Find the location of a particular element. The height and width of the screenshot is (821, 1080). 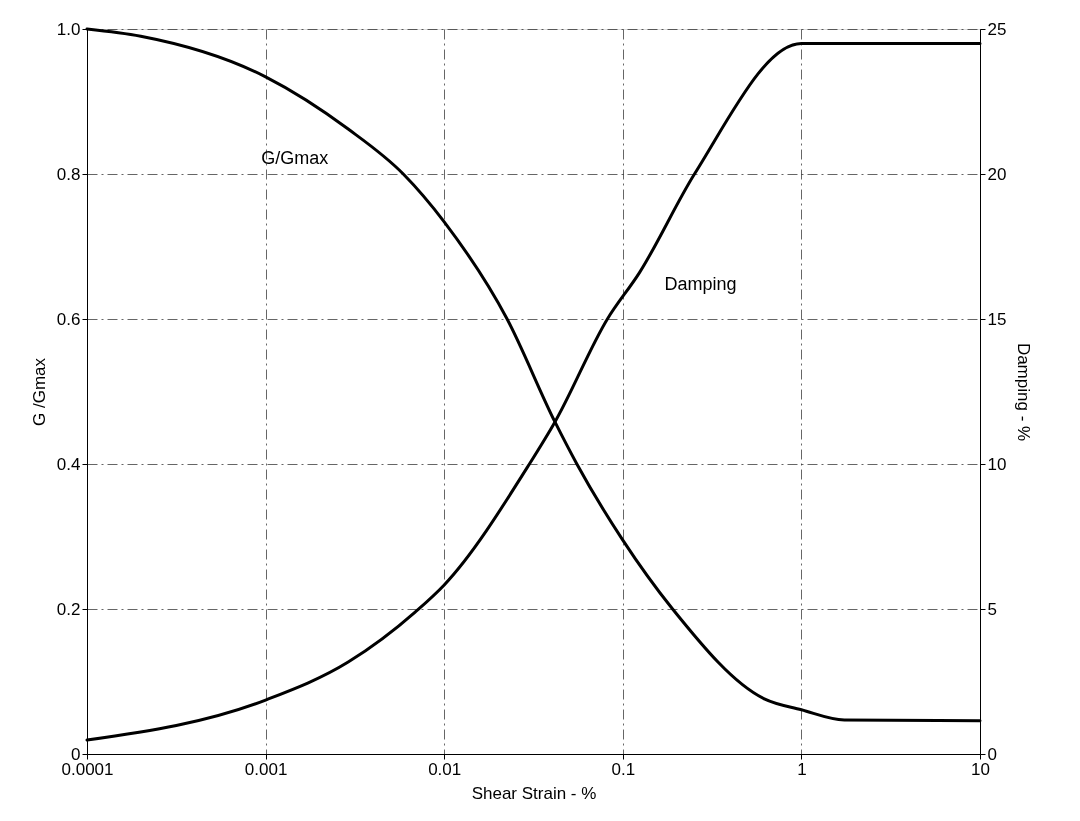

annotation: Damping is located at coordinates (700, 283).